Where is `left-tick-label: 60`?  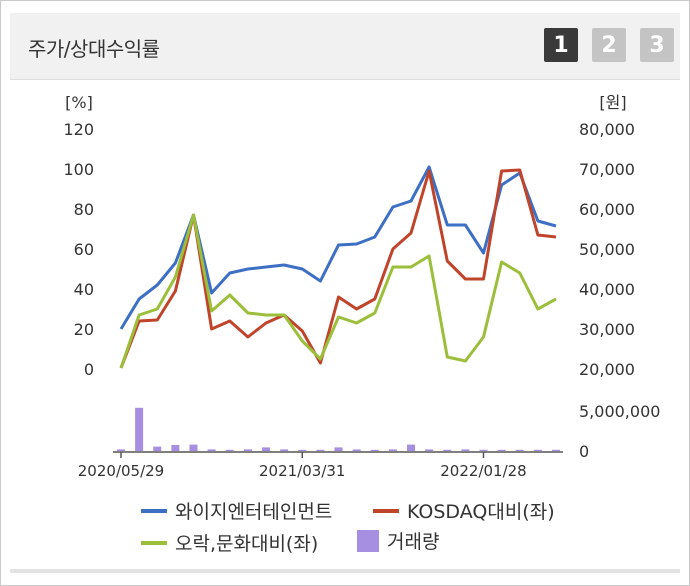 left-tick-label: 60 is located at coordinates (84, 249).